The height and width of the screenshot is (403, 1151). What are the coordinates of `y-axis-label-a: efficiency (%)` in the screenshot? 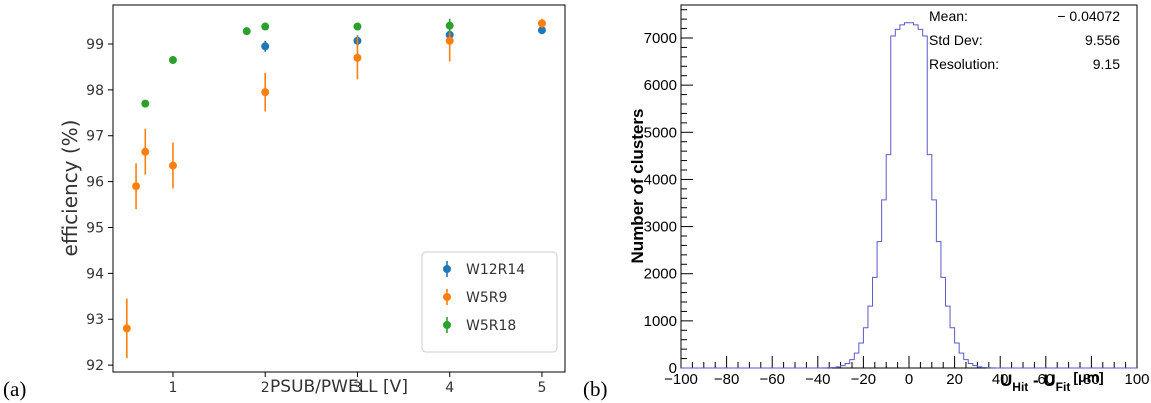 It's located at (70, 188).